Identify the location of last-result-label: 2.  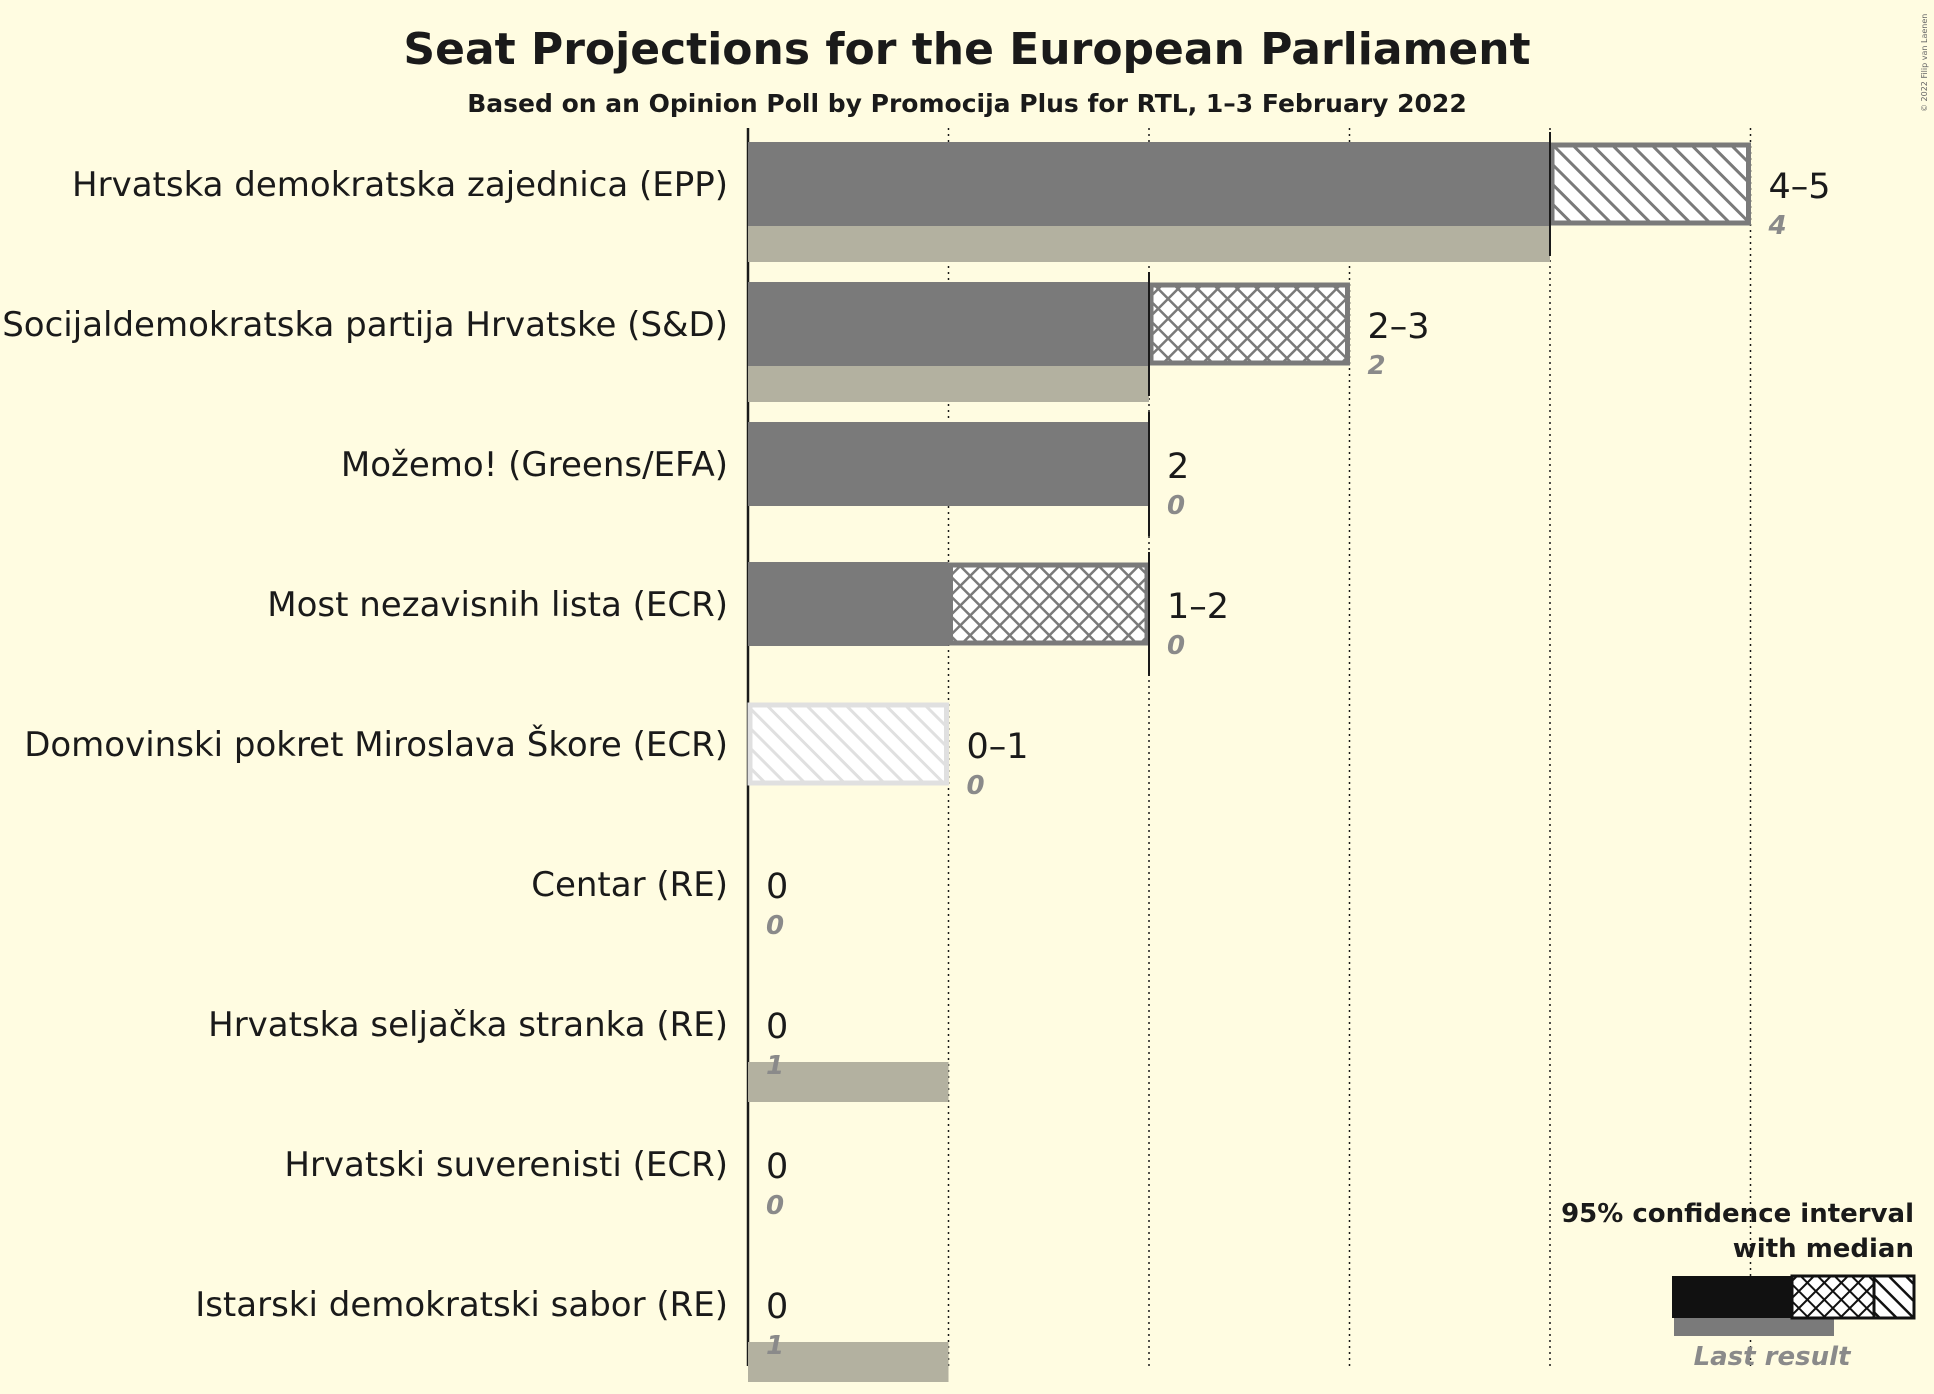
(1377, 366).